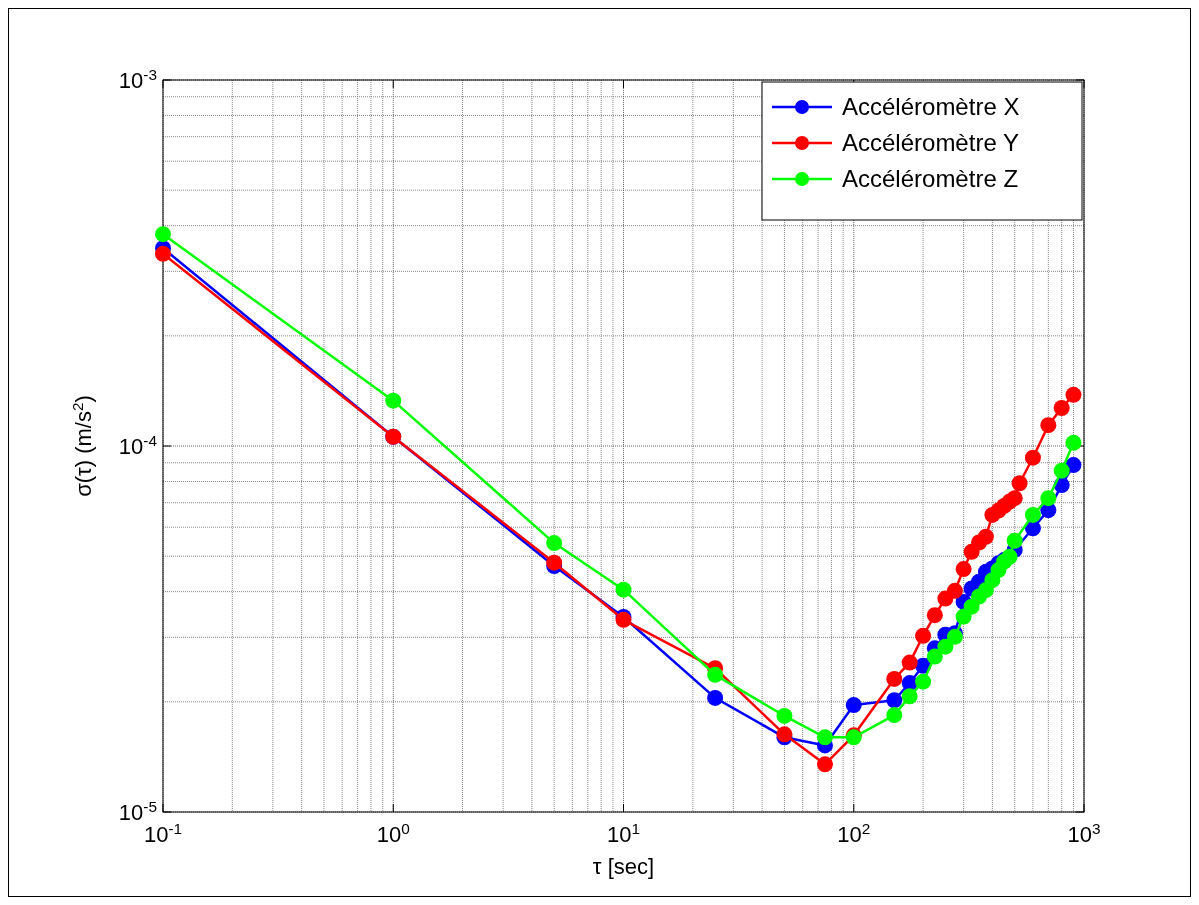 The image size is (1199, 905). I want to click on x-tick-label: 10$^{3}$, so click(1084, 833).